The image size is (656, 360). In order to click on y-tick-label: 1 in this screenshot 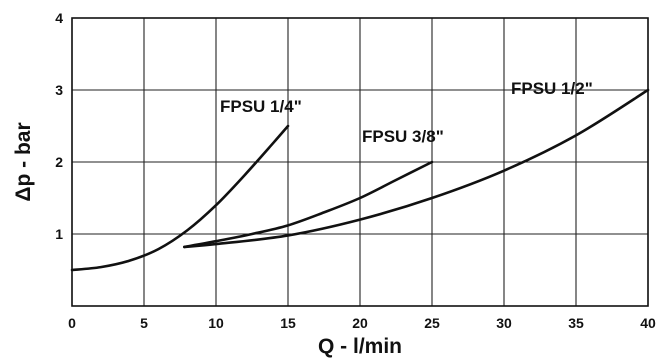, I will do `click(59, 234)`.